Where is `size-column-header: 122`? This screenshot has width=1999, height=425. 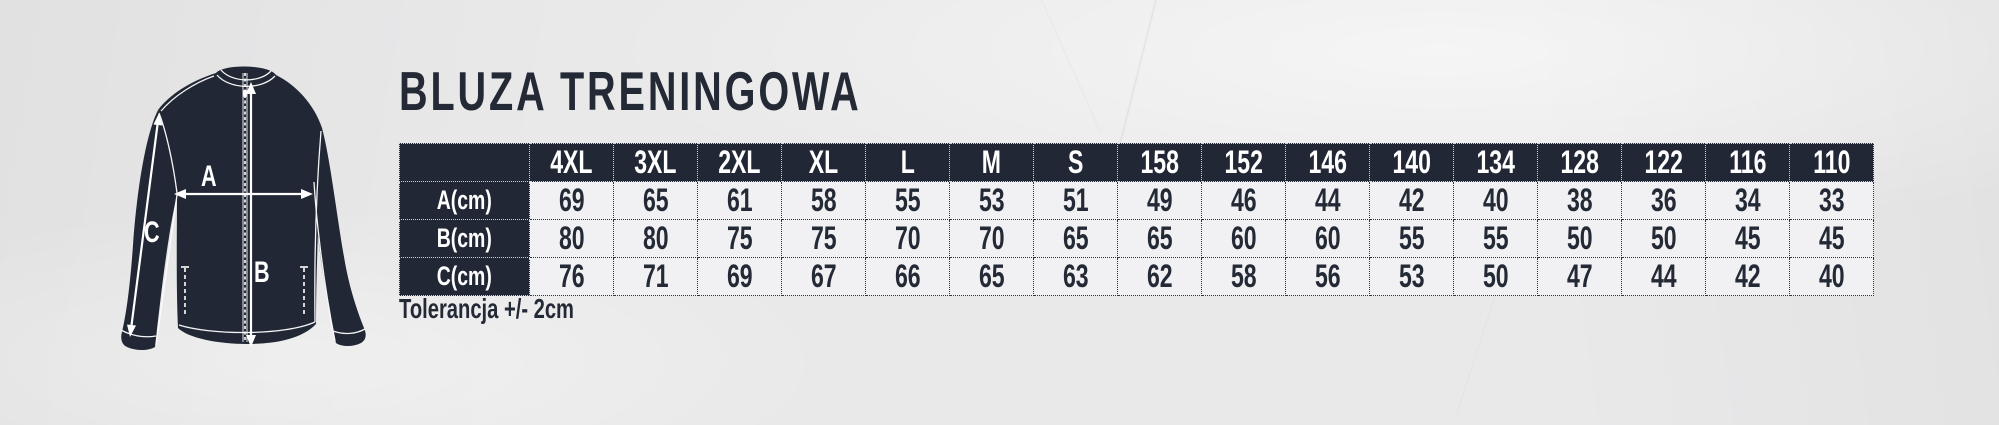 size-column-header: 122 is located at coordinates (1664, 162).